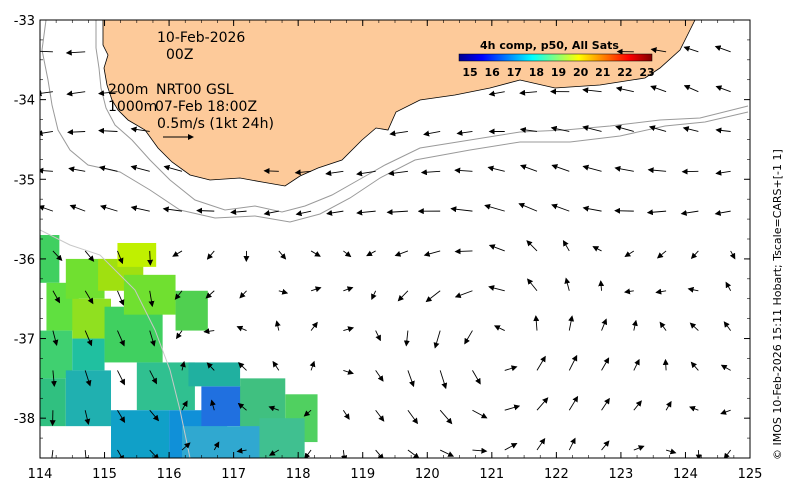  What do you see at coordinates (750, 474) in the screenshot?
I see `x-tick-label: 125` at bounding box center [750, 474].